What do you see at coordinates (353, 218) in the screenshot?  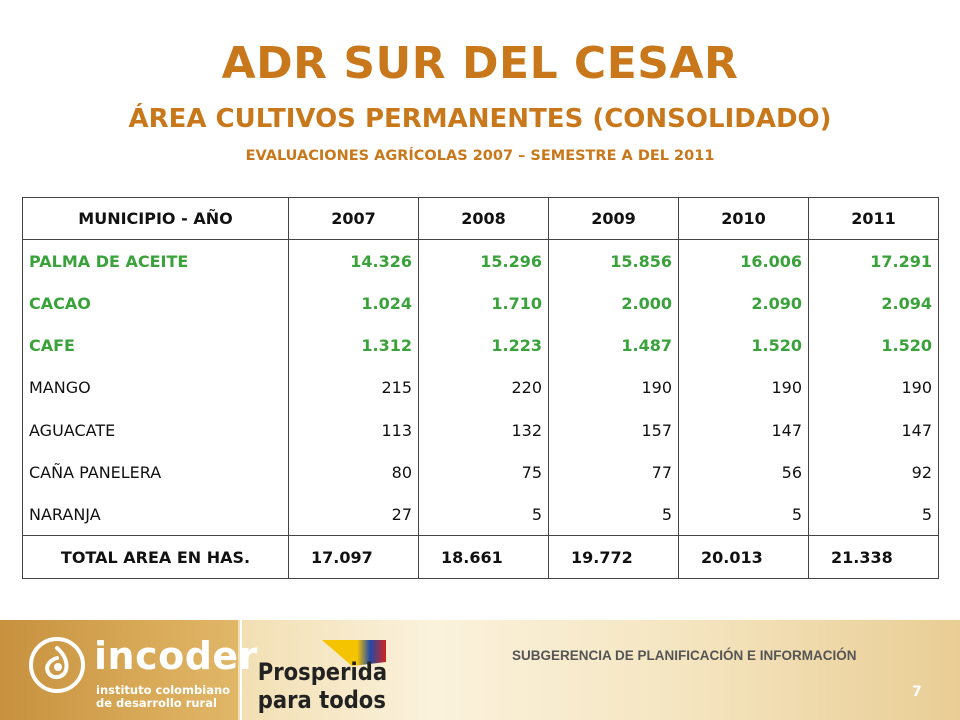 I see `column-header-2007: 2007` at bounding box center [353, 218].